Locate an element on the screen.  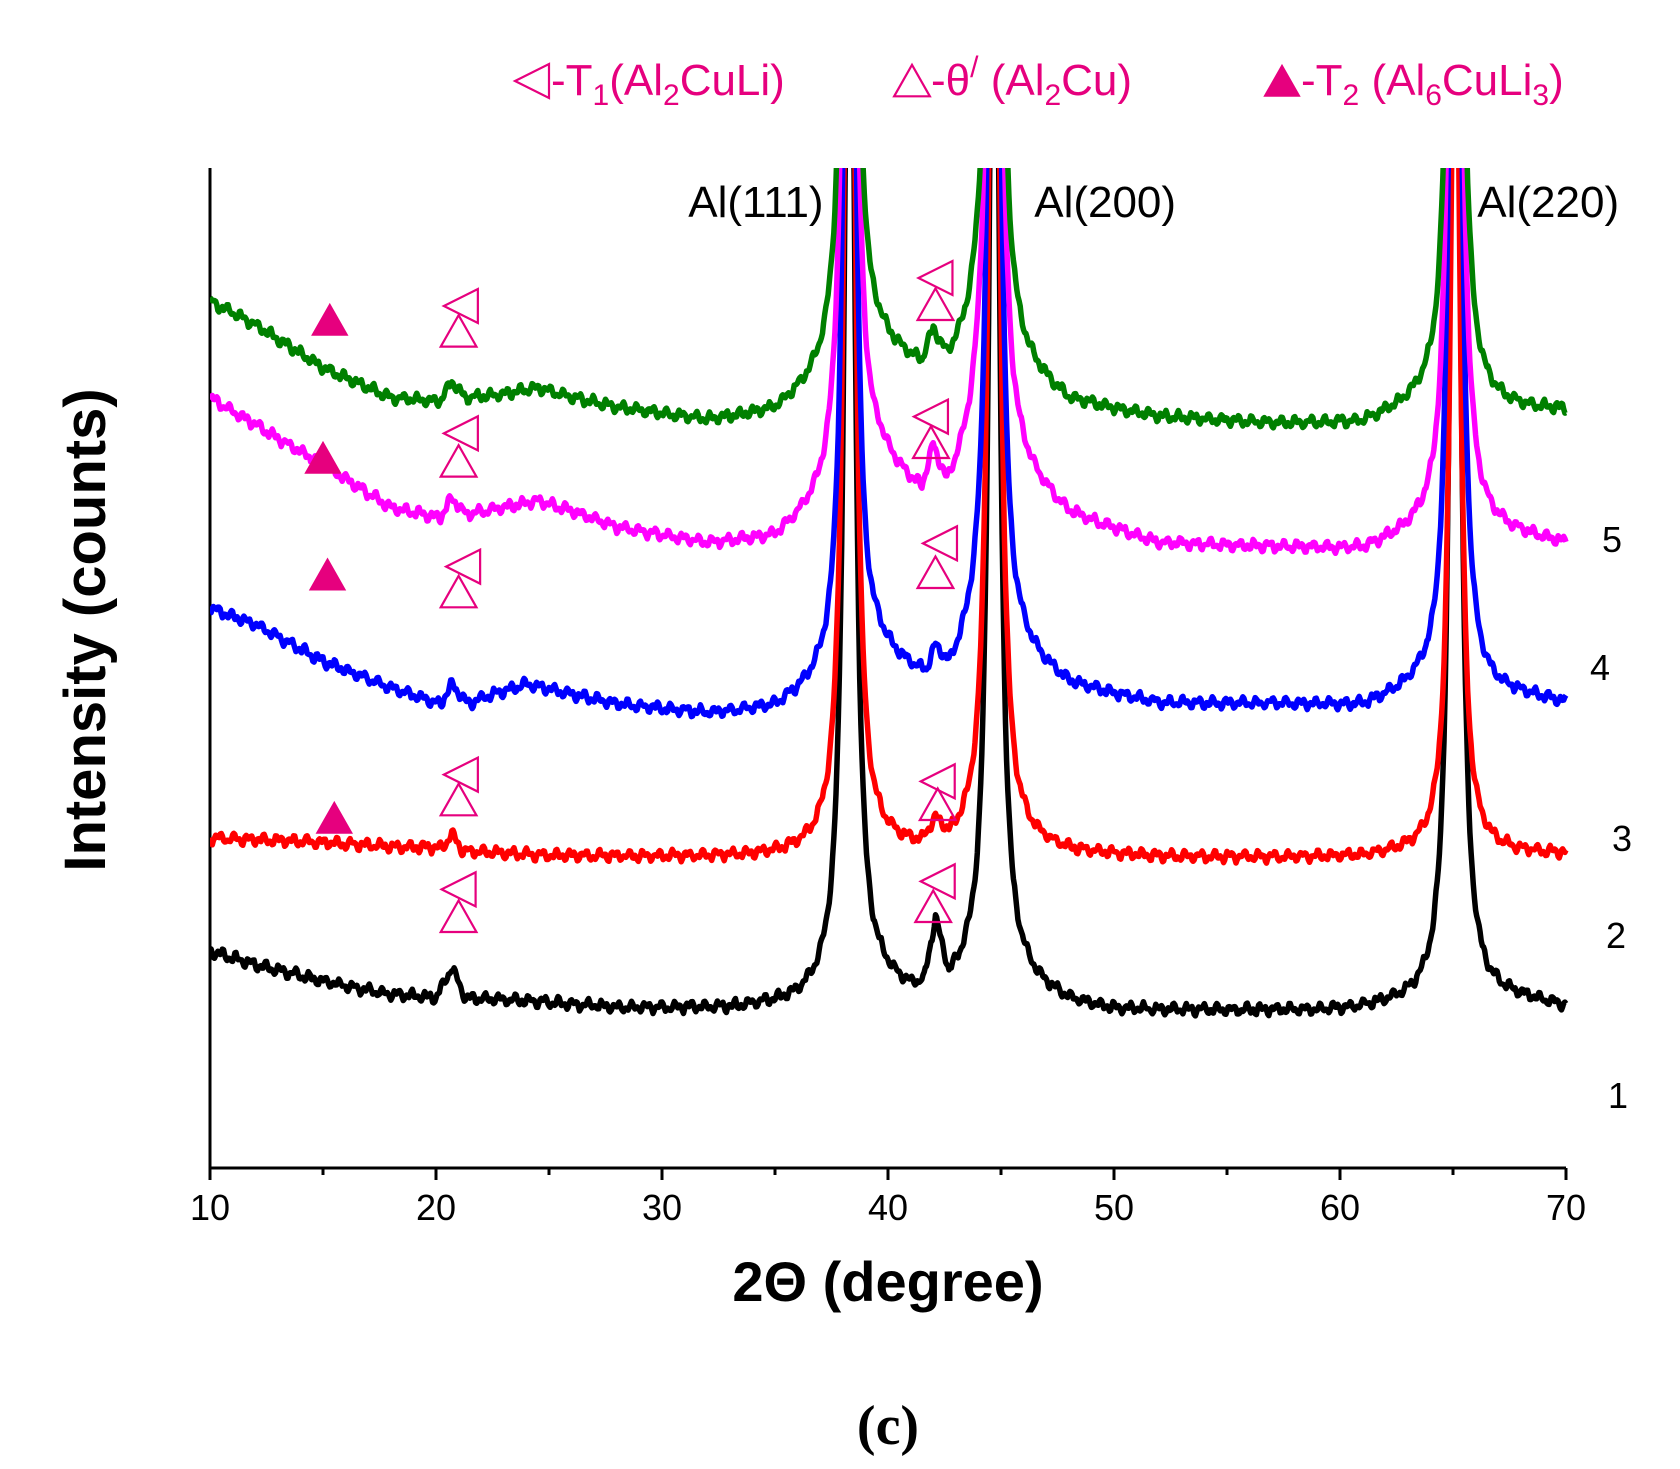
x-tick-label: 40 is located at coordinates (888, 1207).